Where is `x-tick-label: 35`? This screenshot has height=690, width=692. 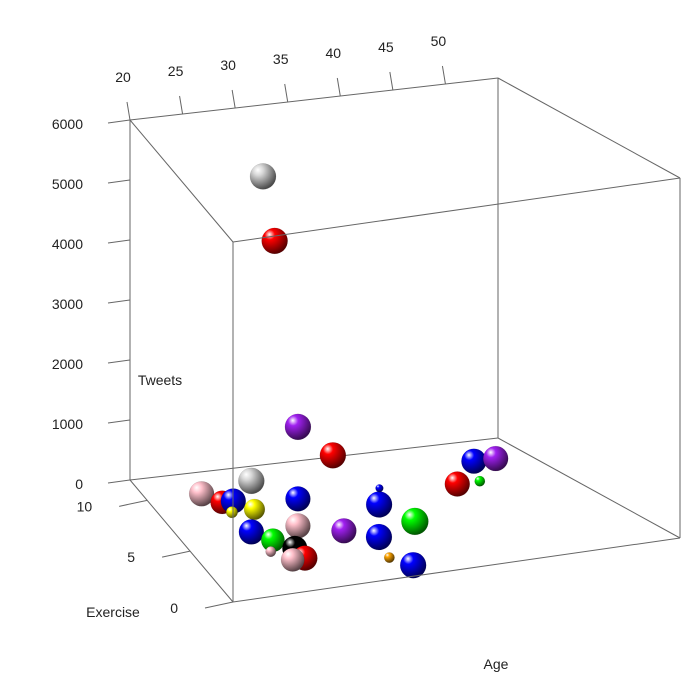 x-tick-label: 35 is located at coordinates (281, 59).